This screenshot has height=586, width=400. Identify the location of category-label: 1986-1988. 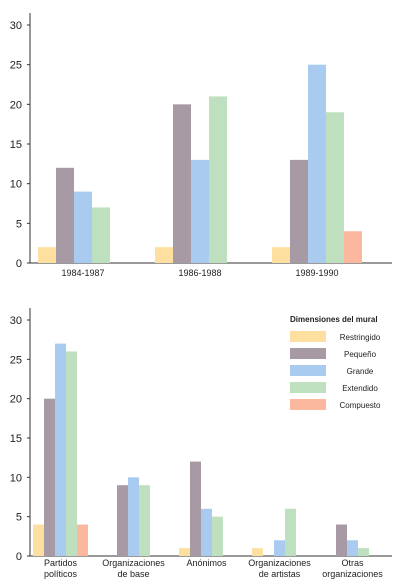
(199, 273).